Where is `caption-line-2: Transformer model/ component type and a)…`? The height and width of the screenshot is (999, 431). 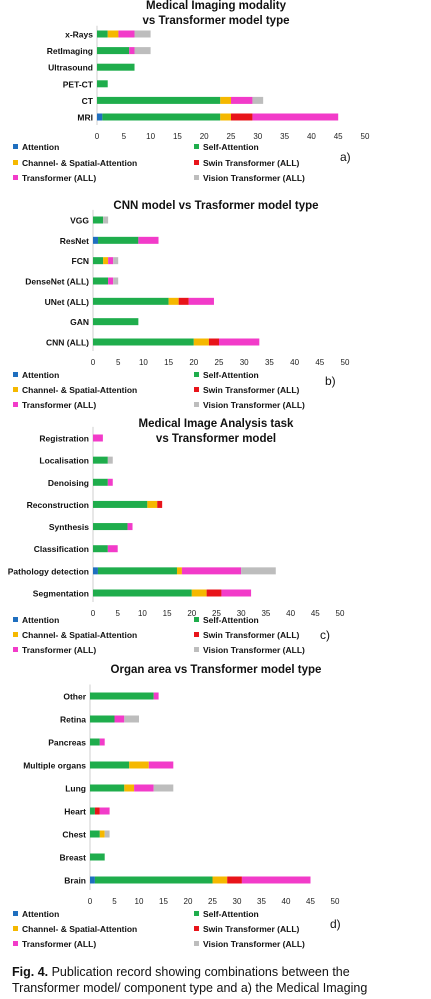
caption-line-2: Transformer model/ component type and a)… is located at coordinates (189, 988).